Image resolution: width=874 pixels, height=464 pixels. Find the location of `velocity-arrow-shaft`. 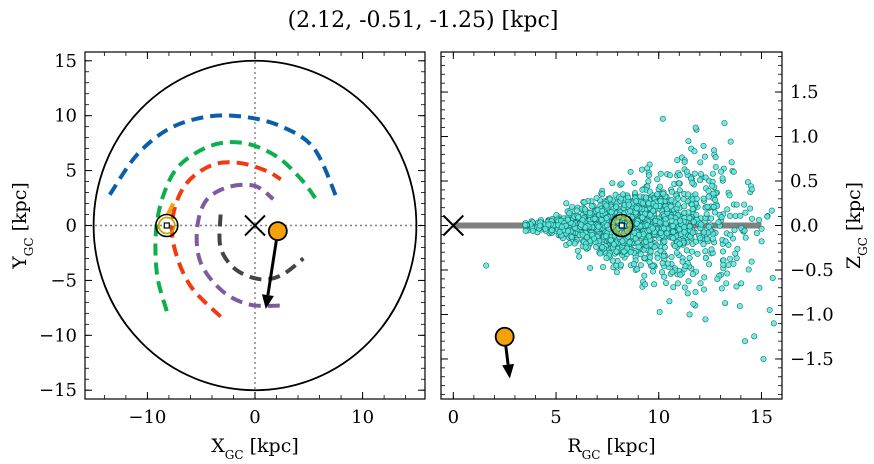

velocity-arrow-shaft is located at coordinates (273, 263).